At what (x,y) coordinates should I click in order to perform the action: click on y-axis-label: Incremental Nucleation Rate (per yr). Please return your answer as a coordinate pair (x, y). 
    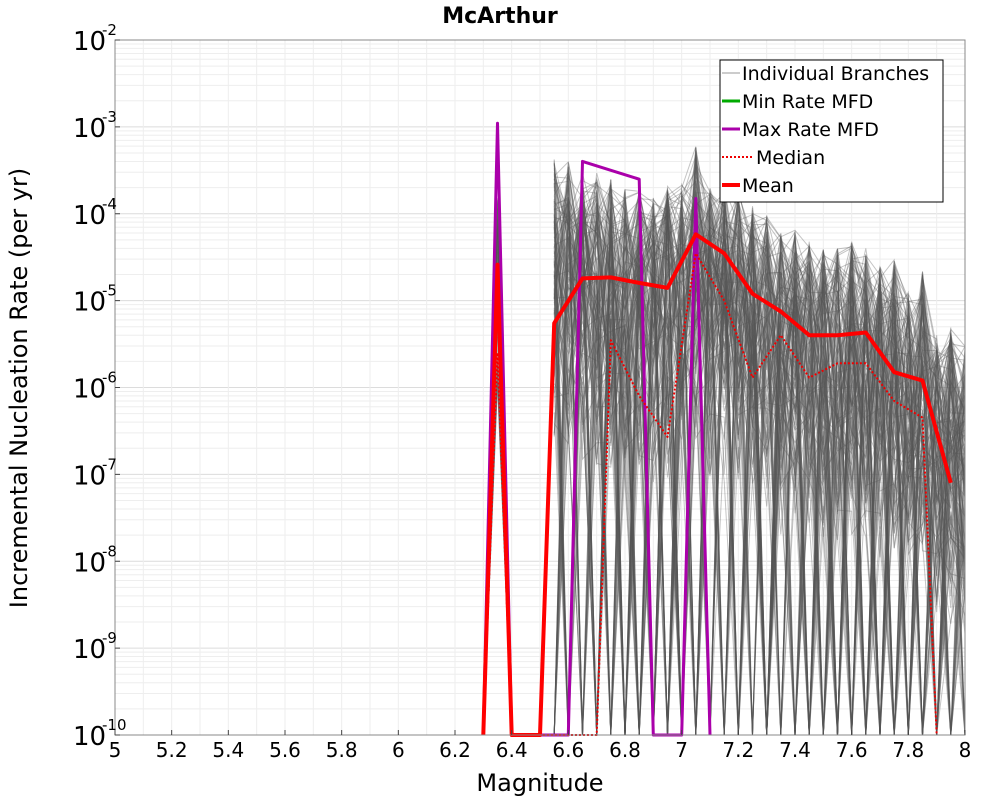
    Looking at the image, I should click on (19, 388).